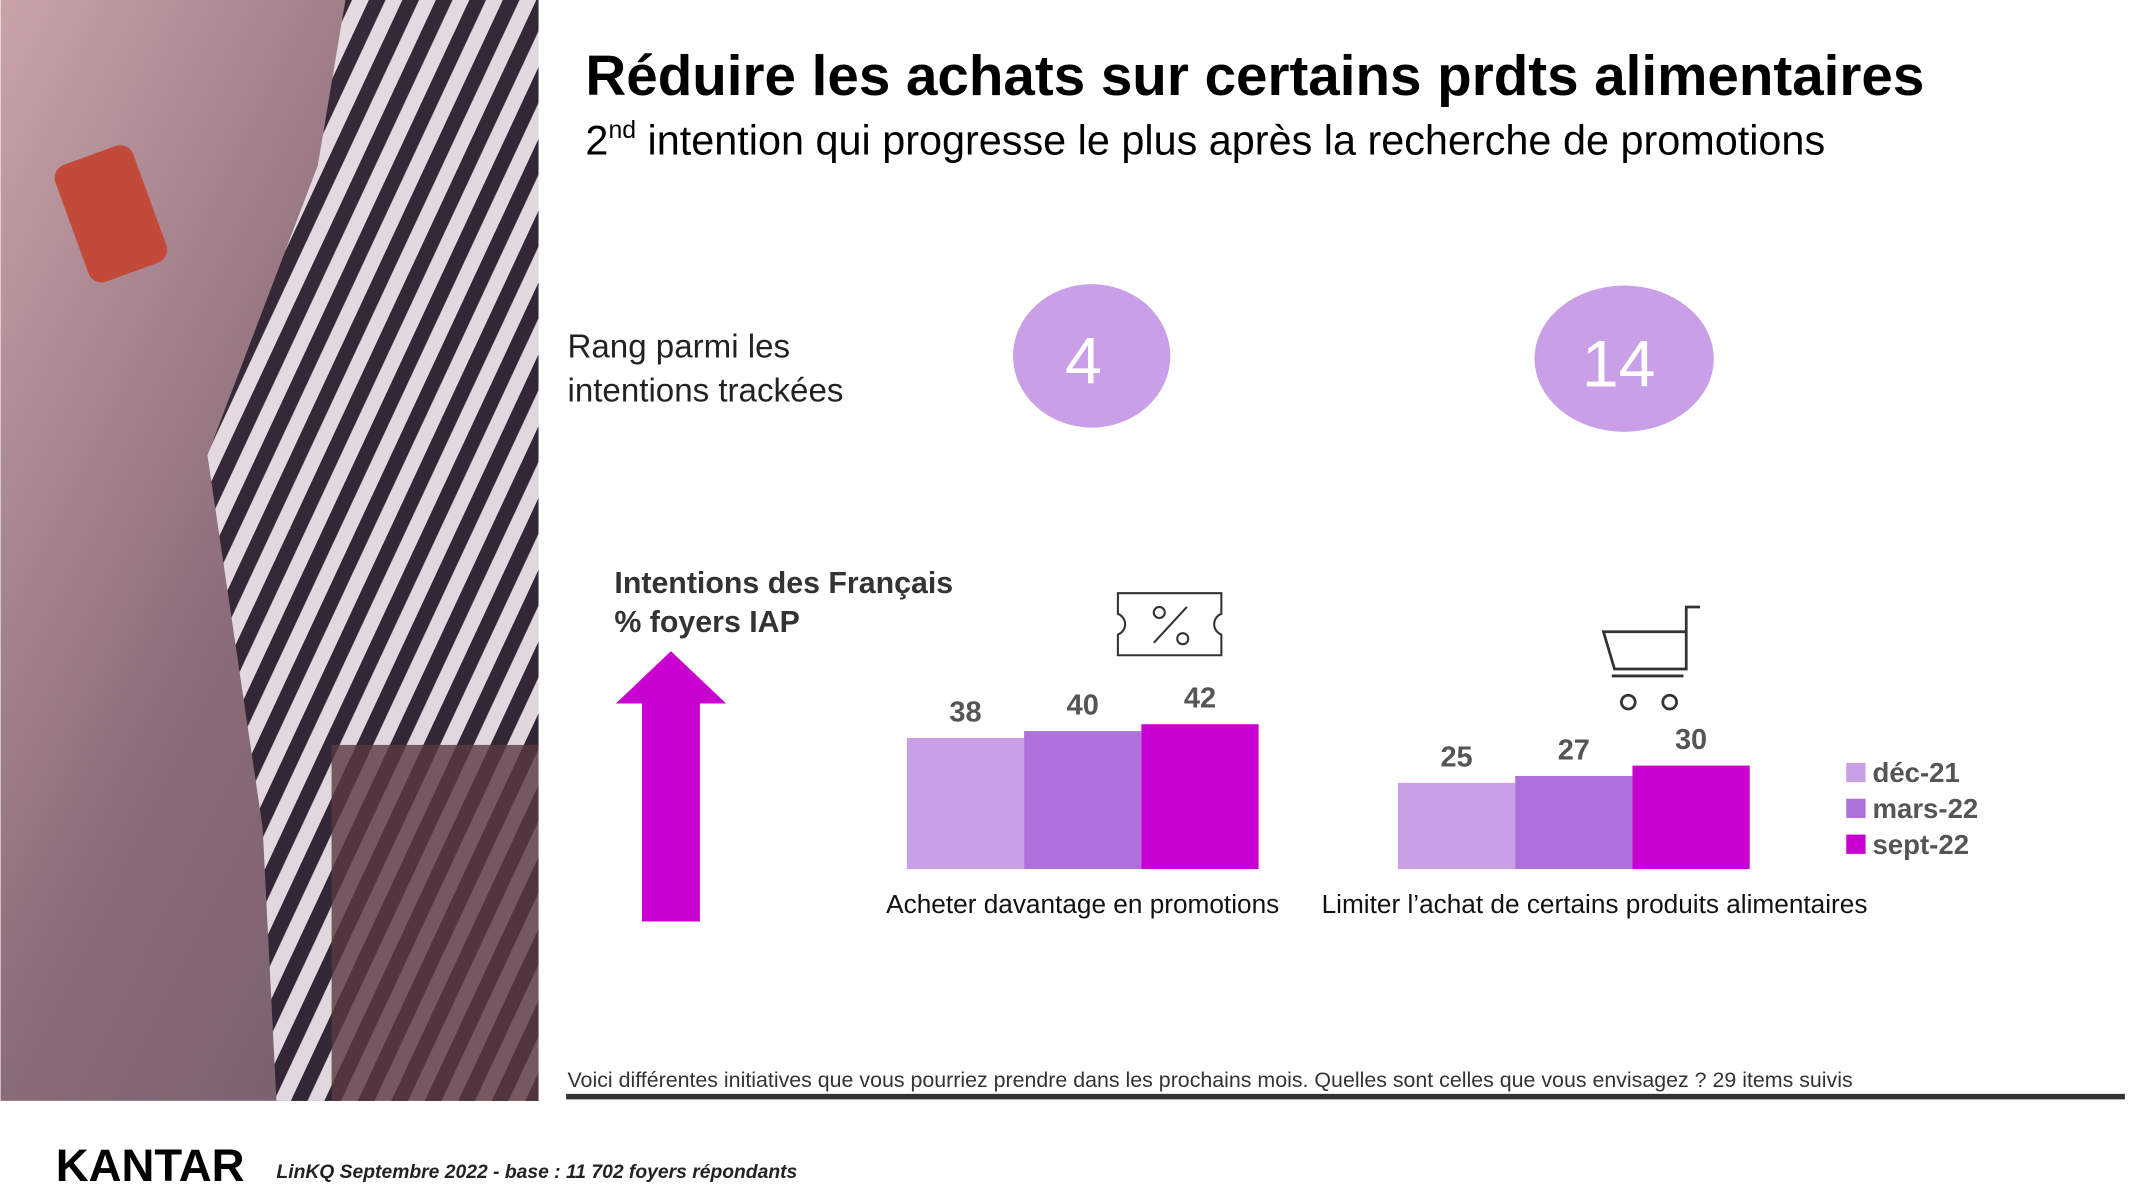 This screenshot has height=1201, width=2142. Describe the element at coordinates (1920, 844) in the screenshot. I see `legend-label: sept-22` at that location.